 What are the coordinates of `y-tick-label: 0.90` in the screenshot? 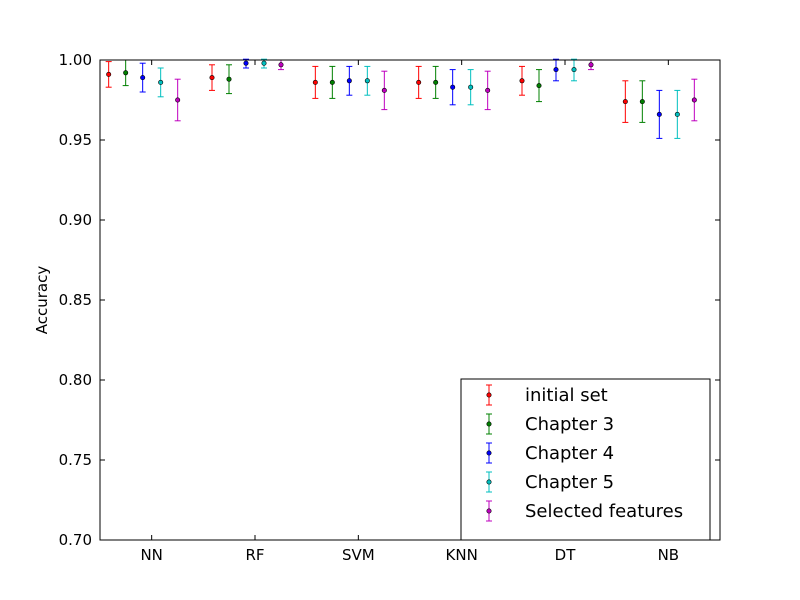 It's located at (75, 220).